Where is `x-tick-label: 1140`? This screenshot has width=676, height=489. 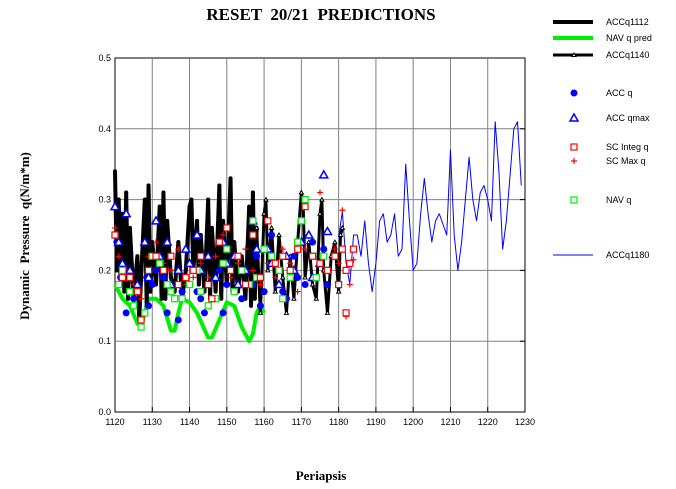 x-tick-label: 1140 is located at coordinates (189, 422).